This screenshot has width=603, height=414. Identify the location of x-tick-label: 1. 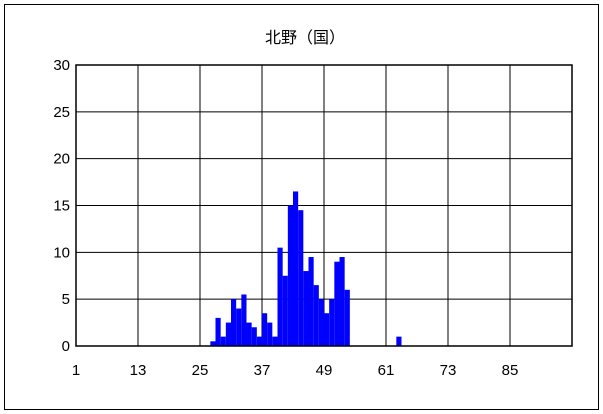
(76, 370).